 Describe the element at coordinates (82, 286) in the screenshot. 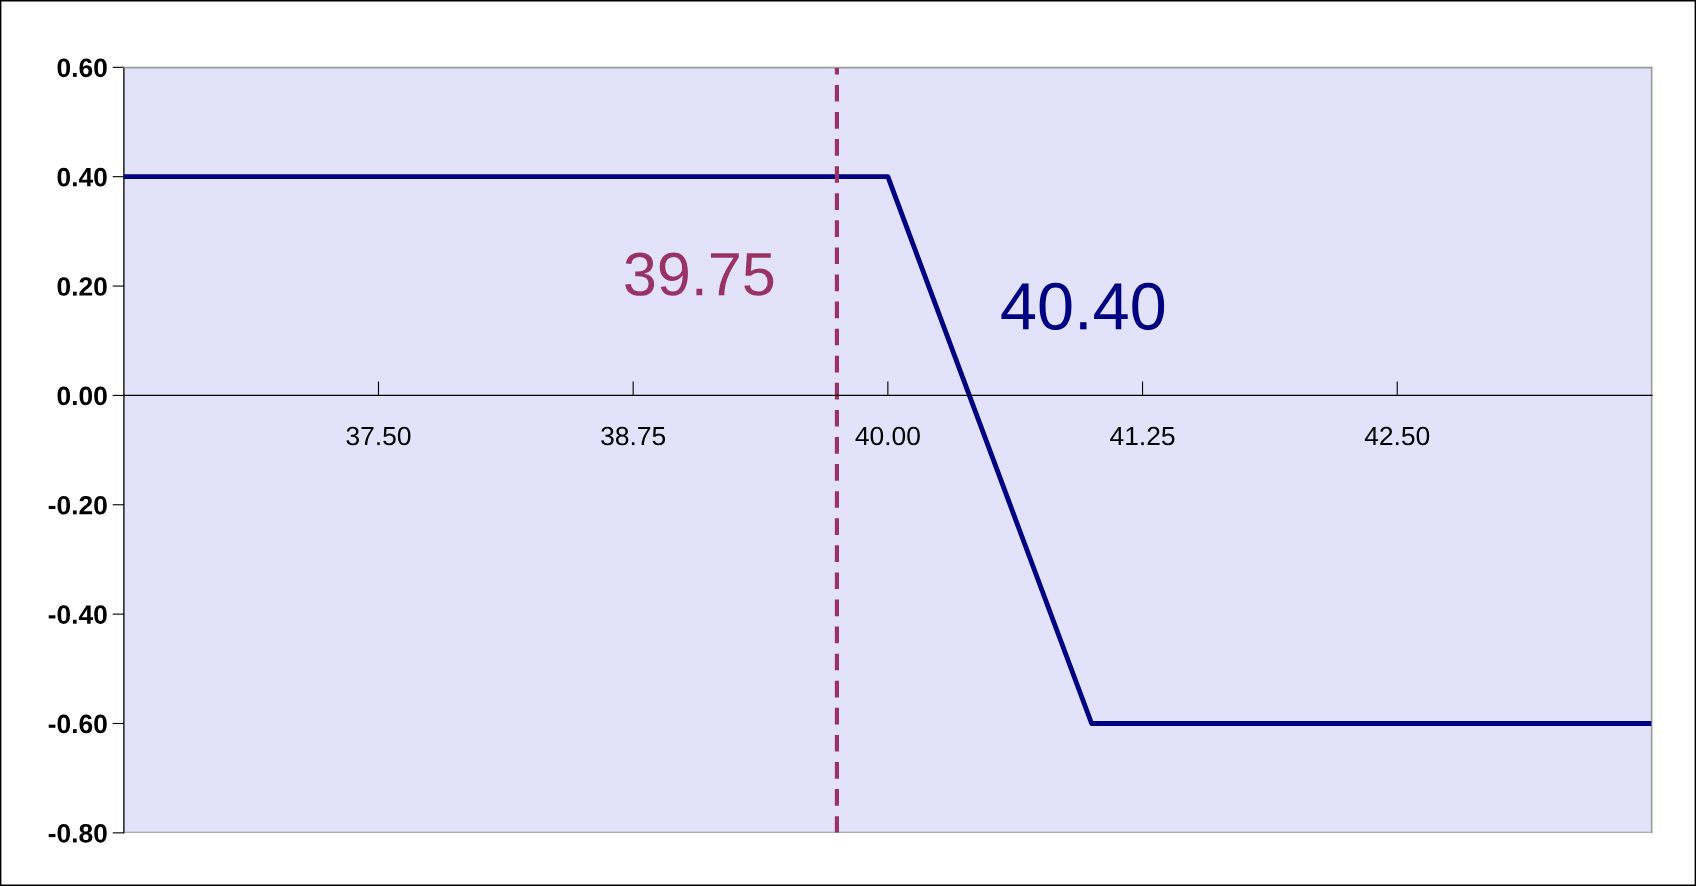

I see `y-tick-label: 0.20` at that location.